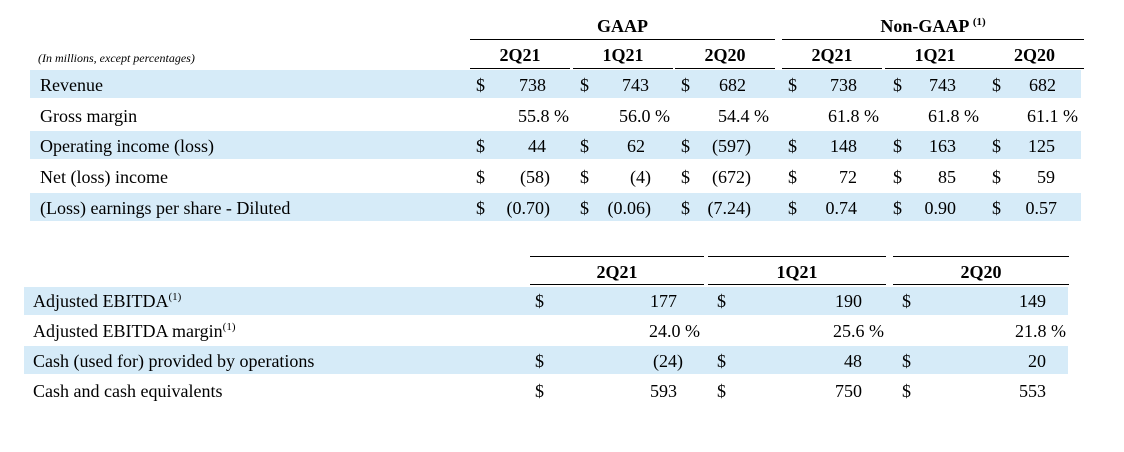 This screenshot has width=1124, height=452. What do you see at coordinates (942, 146) in the screenshot?
I see `cell-value: 163` at bounding box center [942, 146].